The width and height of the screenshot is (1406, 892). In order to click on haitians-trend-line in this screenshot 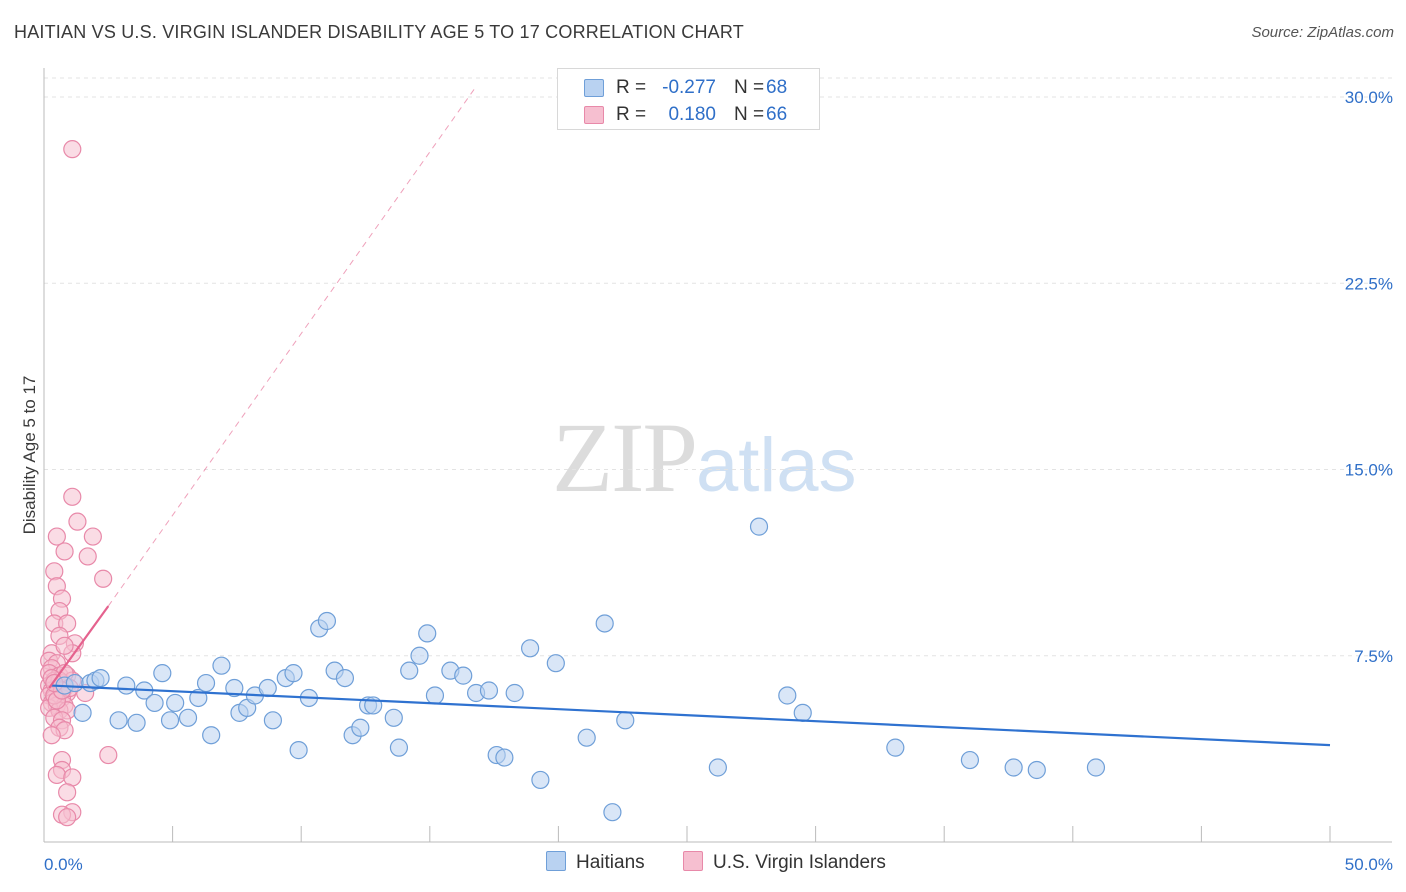, I will do `click(691, 715)`.